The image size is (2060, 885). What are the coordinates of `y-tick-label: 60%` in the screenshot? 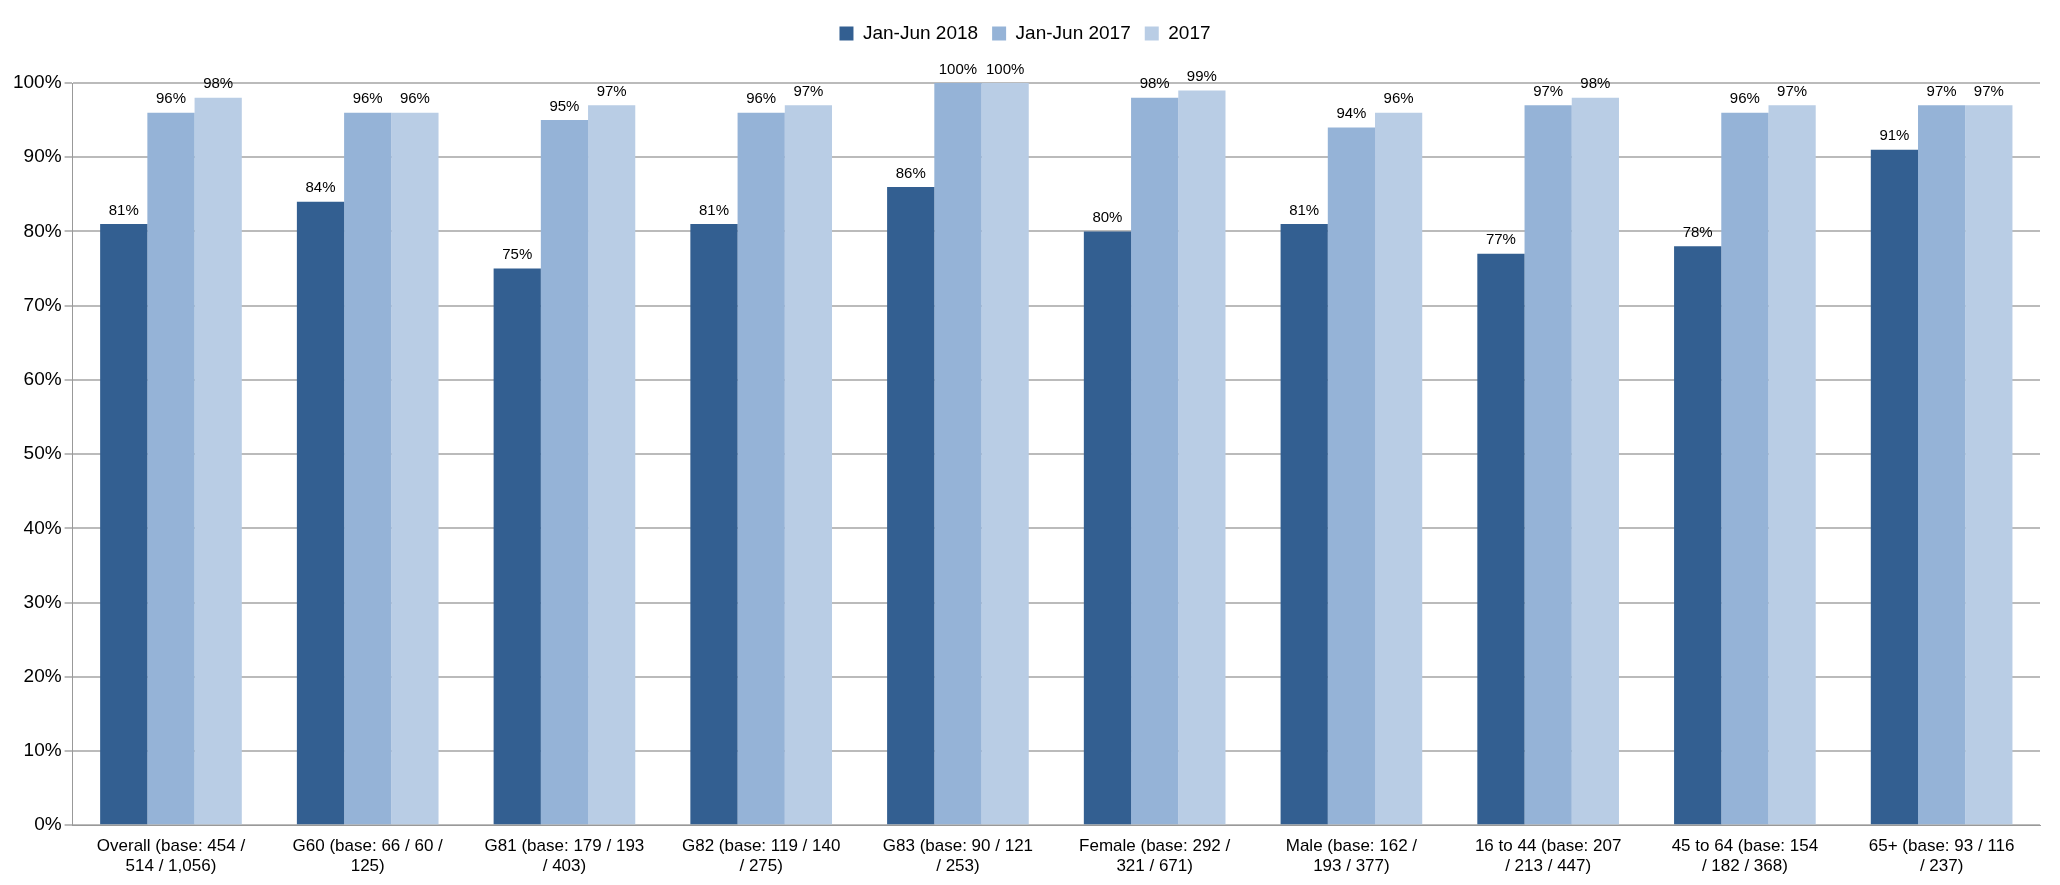 It's located at (42, 379).